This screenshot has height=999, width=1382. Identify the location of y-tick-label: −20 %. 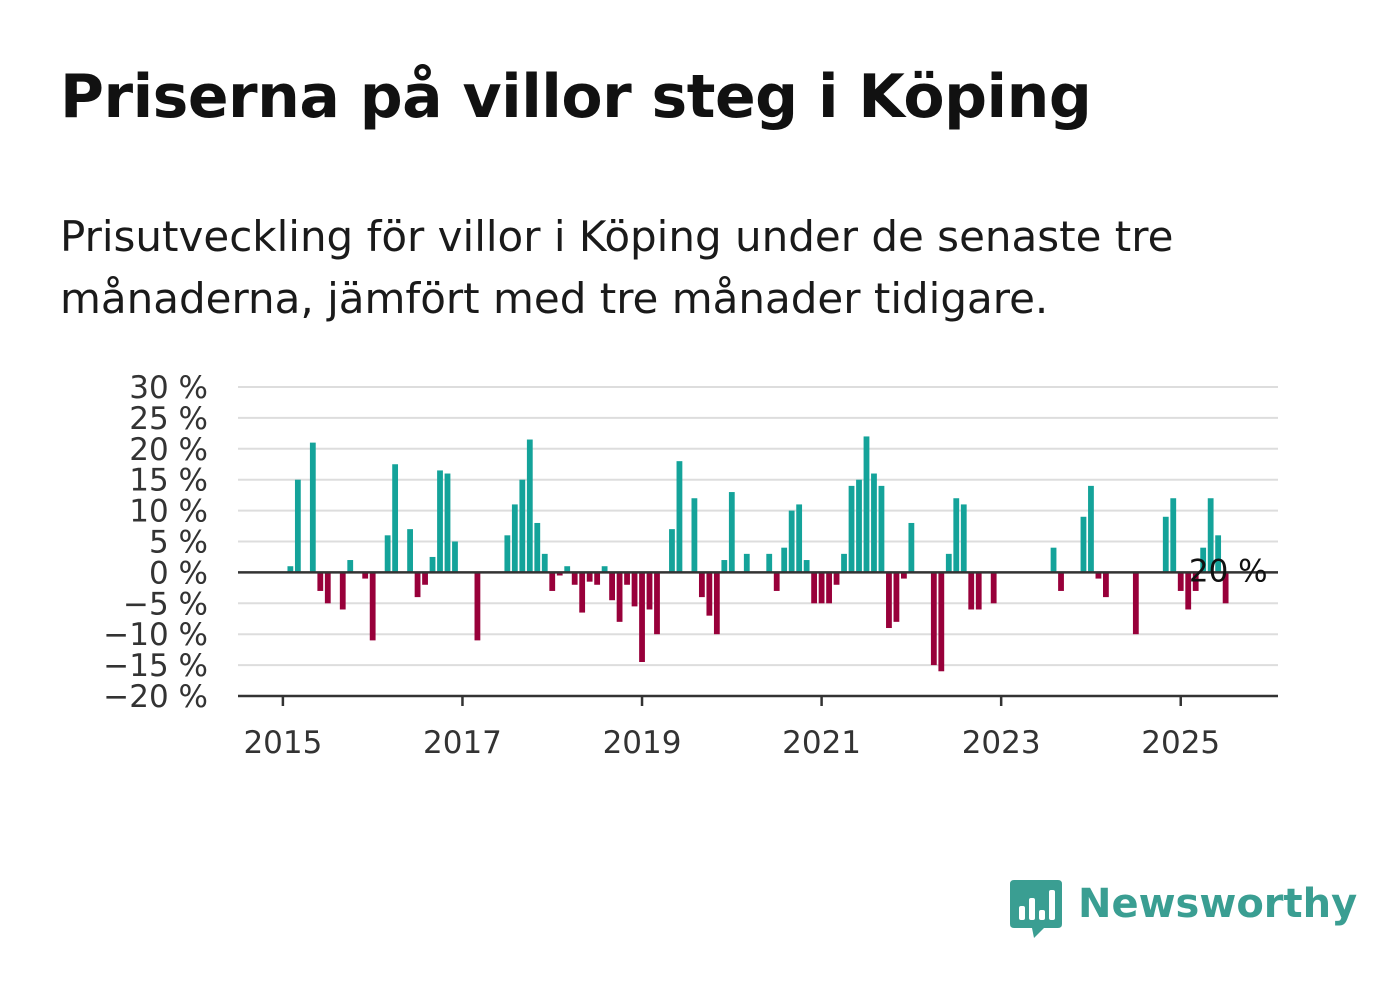
(155, 697).